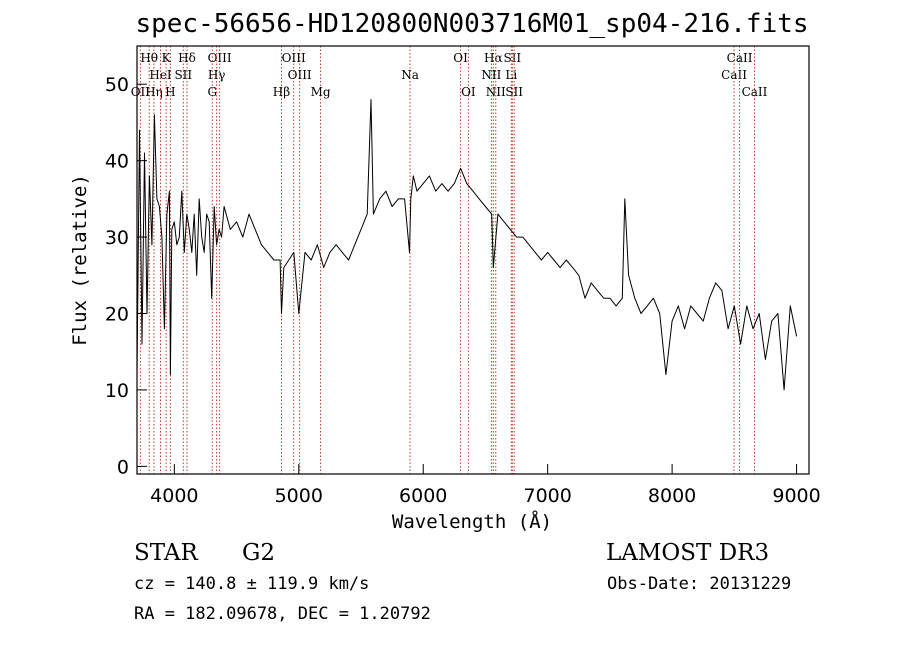 Image resolution: width=900 pixels, height=649 pixels. Describe the element at coordinates (423, 496) in the screenshot. I see `x-tick-label: 6000` at that location.